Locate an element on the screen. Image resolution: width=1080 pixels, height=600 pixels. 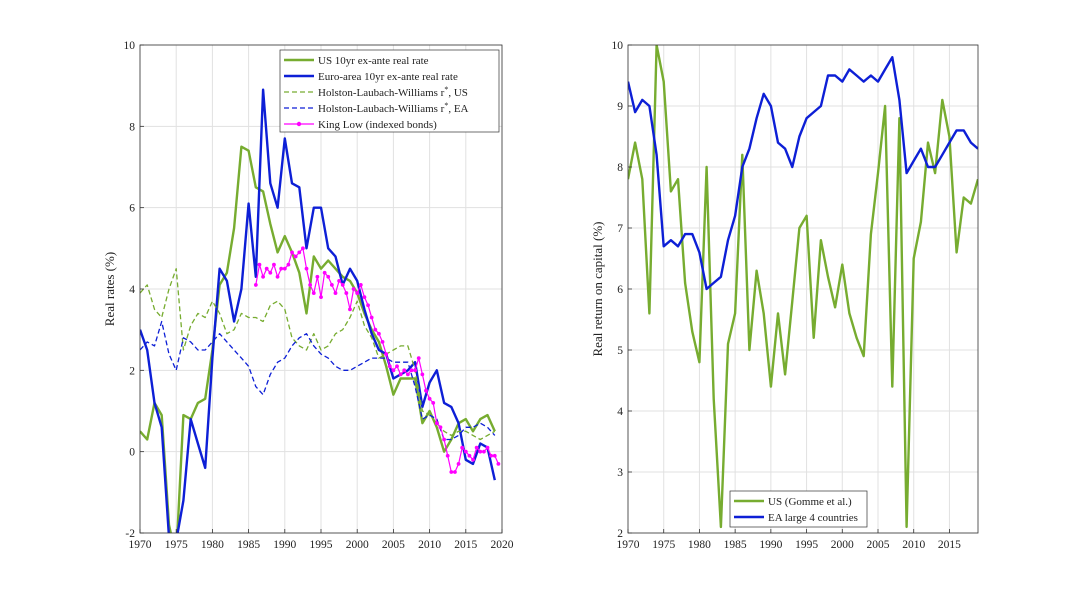
y-tick-label: 3 is located at coordinates (620, 473).